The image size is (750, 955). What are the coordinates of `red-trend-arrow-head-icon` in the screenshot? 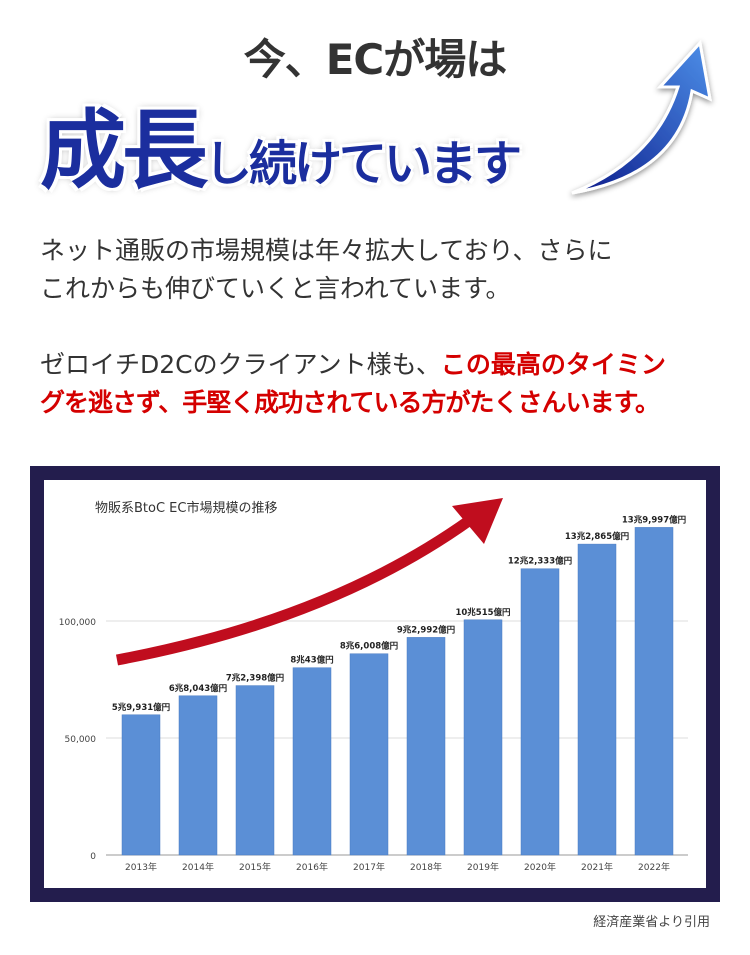 It's located at (477, 521).